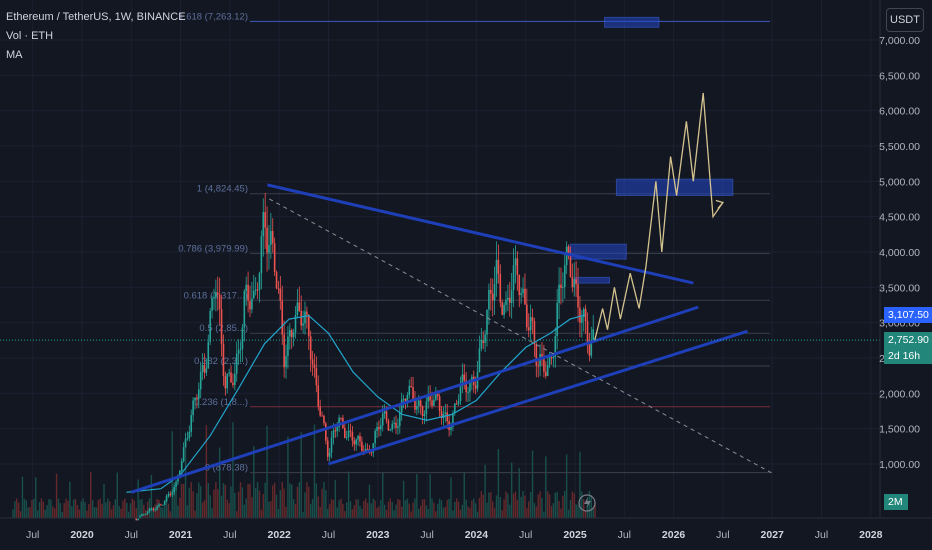 The width and height of the screenshot is (932, 550). I want to click on volume-tag: 2M, so click(896, 502).